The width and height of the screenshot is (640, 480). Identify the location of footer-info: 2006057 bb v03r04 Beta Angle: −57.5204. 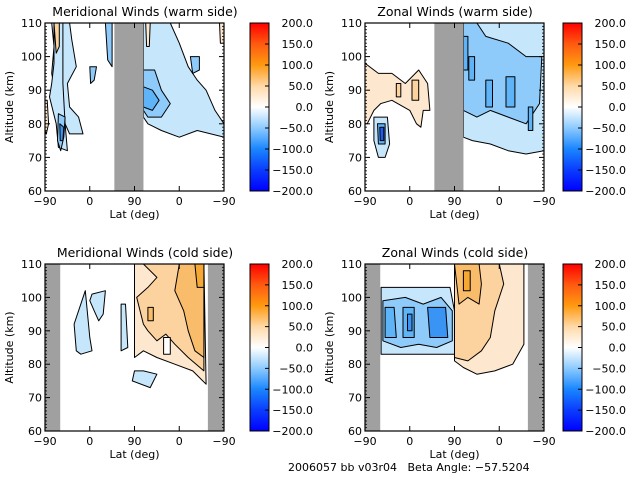
(409, 467).